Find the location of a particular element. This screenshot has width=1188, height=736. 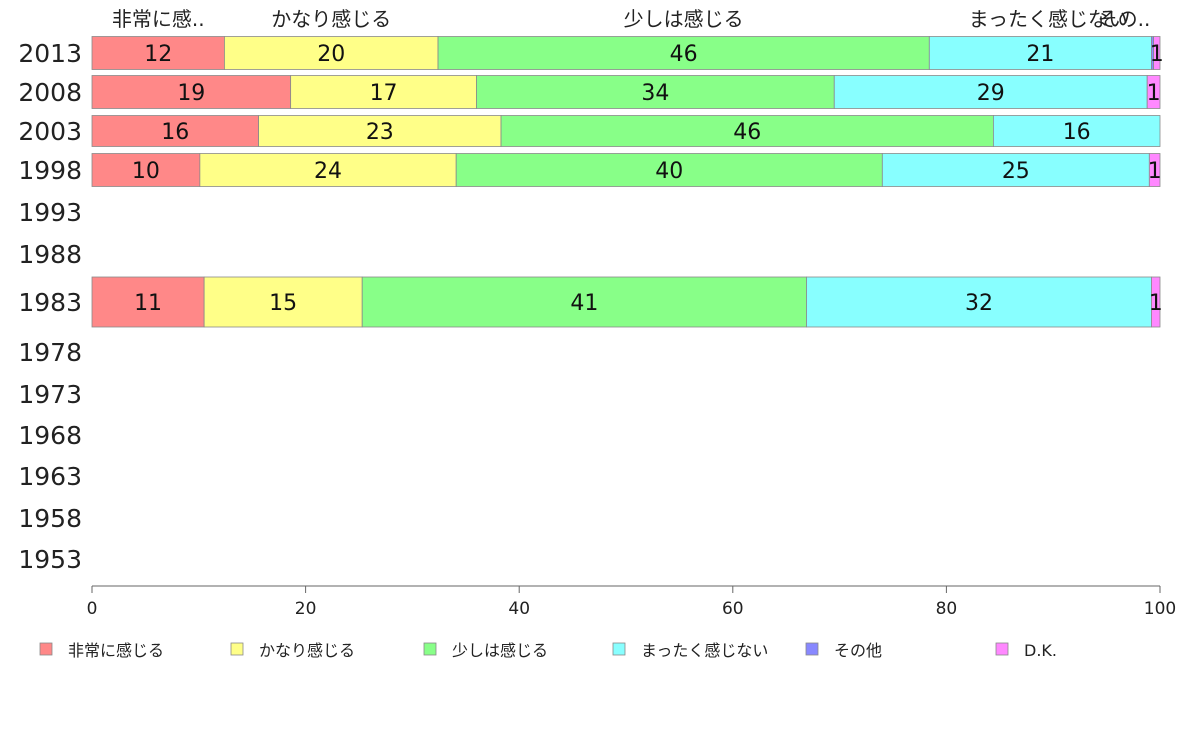

x-tick-label: 80 is located at coordinates (947, 609).